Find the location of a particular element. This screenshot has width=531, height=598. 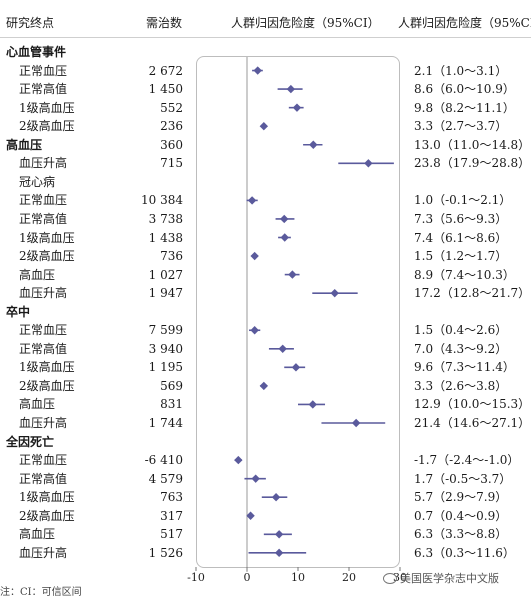

row-ci: 9.6（7.3～11.4） is located at coordinates (464, 367).